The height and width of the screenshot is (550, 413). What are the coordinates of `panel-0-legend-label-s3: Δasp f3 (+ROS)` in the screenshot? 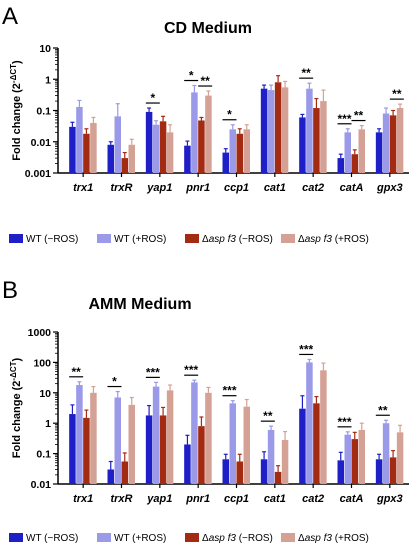 It's located at (333, 239).